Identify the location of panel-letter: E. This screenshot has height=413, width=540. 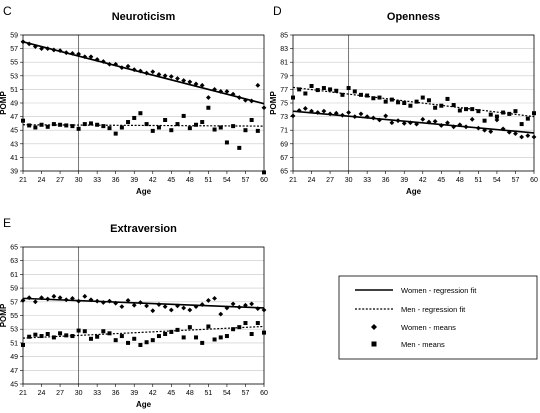
(7, 223).